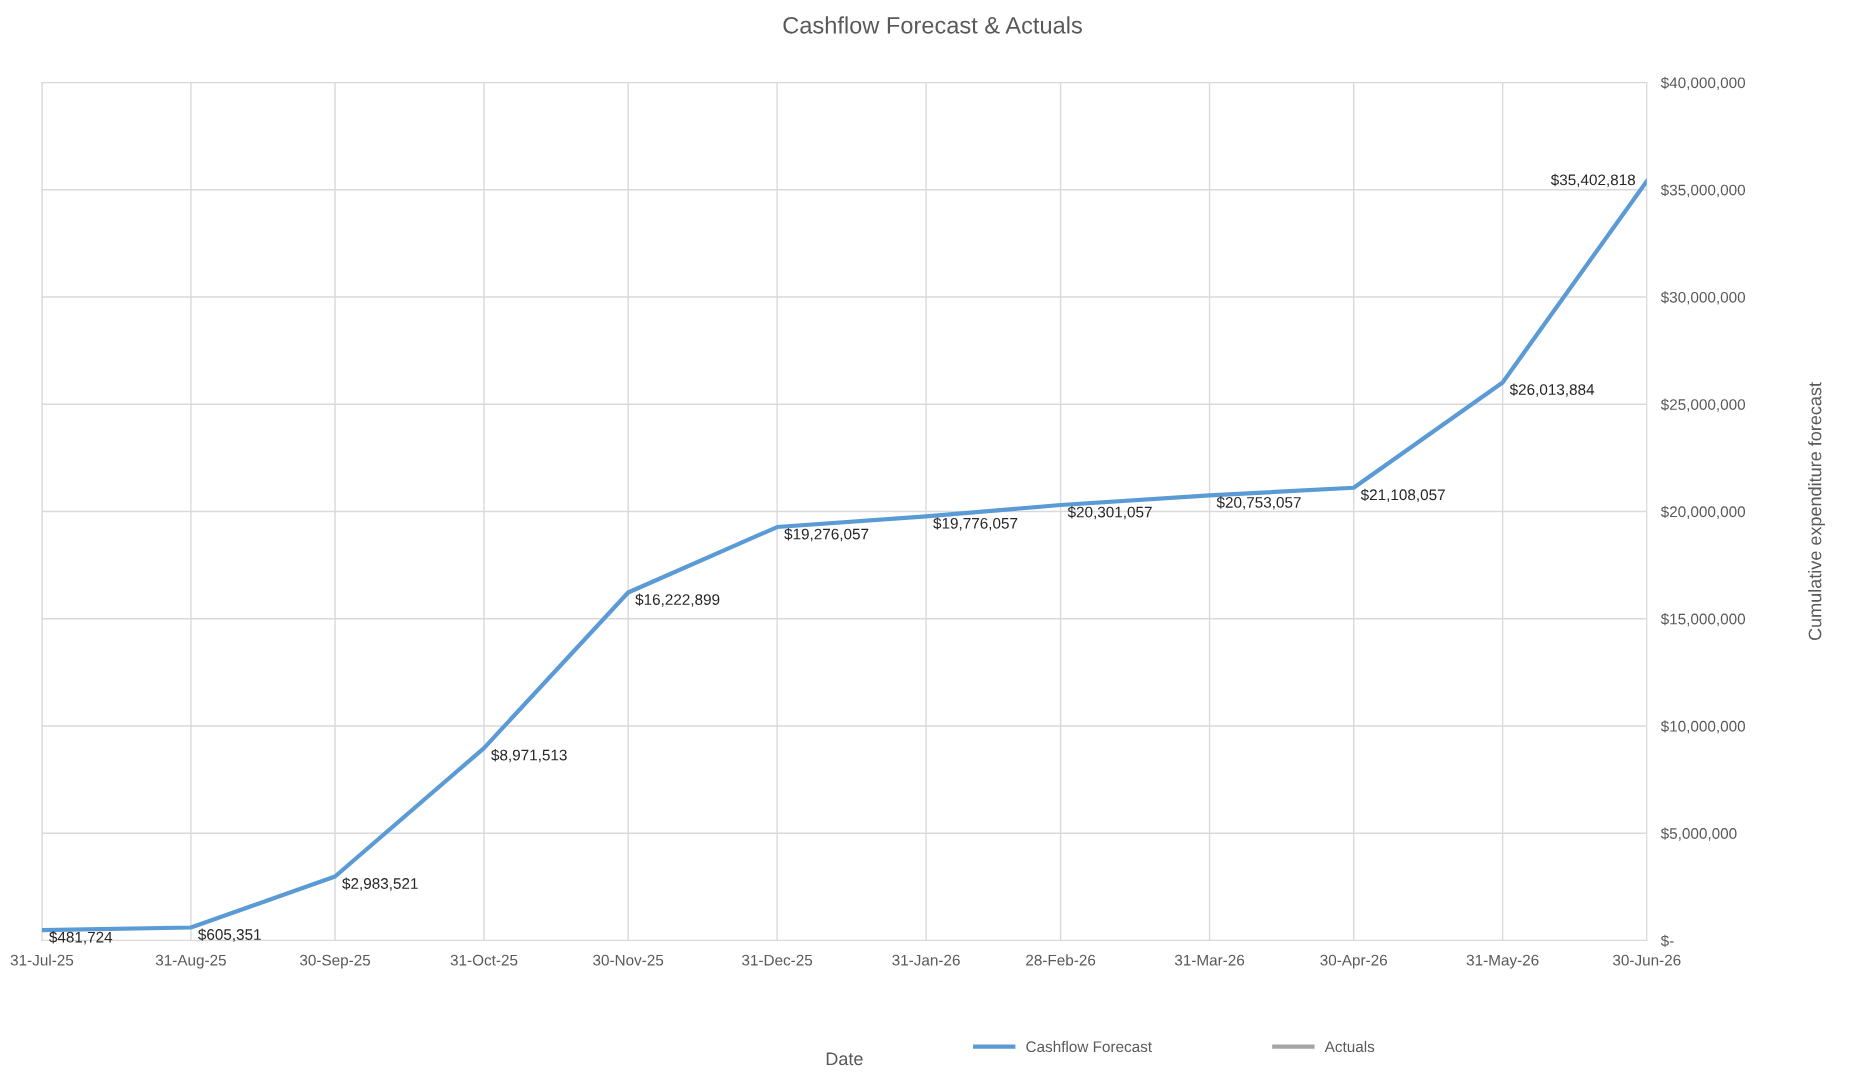  Describe the element at coordinates (1089, 1046) in the screenshot. I see `legend-label: Cashflow Forecast` at that location.